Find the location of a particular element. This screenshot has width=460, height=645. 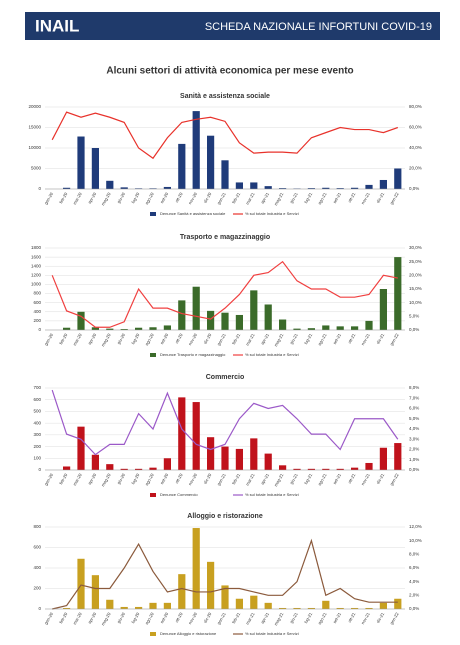

y-tick-label: 15000 is located at coordinates (34, 127).